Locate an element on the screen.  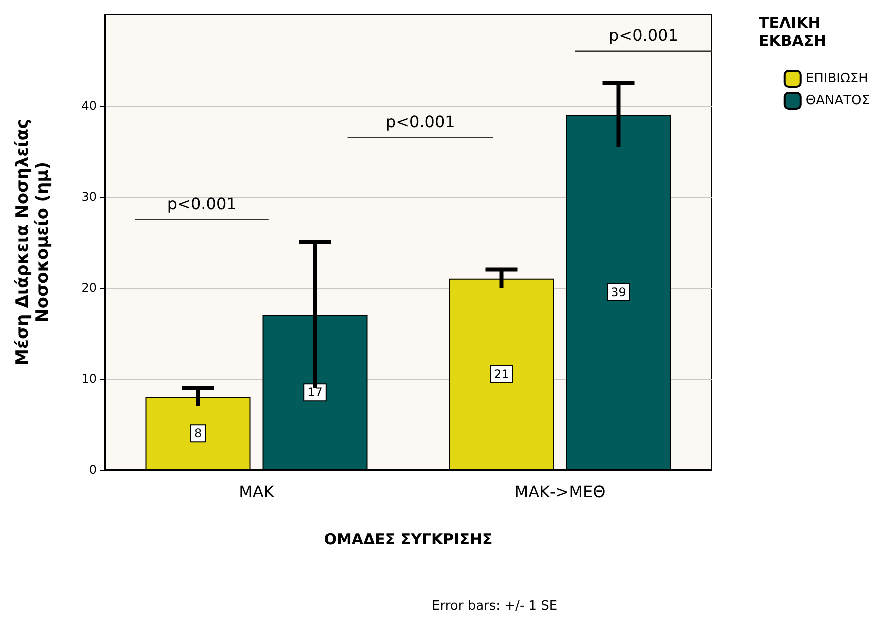
y-tick-label: 30 is located at coordinates (89, 197).